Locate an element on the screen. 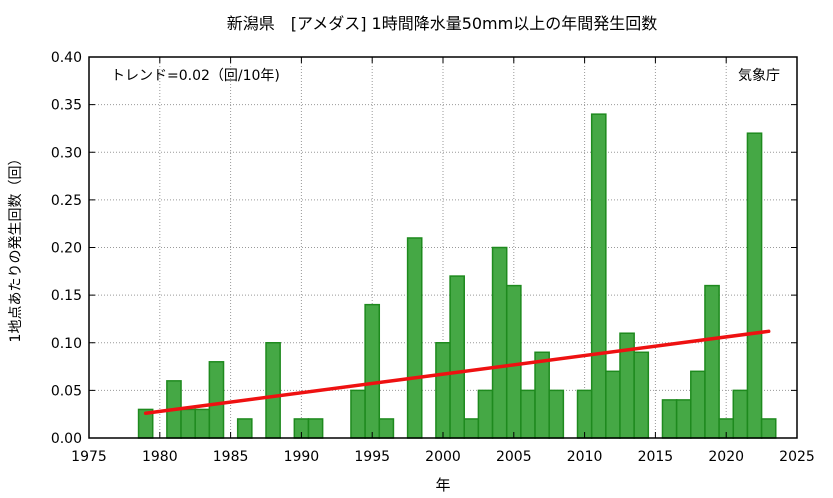 This screenshot has width=833, height=498. x-tick-label: 2000 is located at coordinates (443, 457).